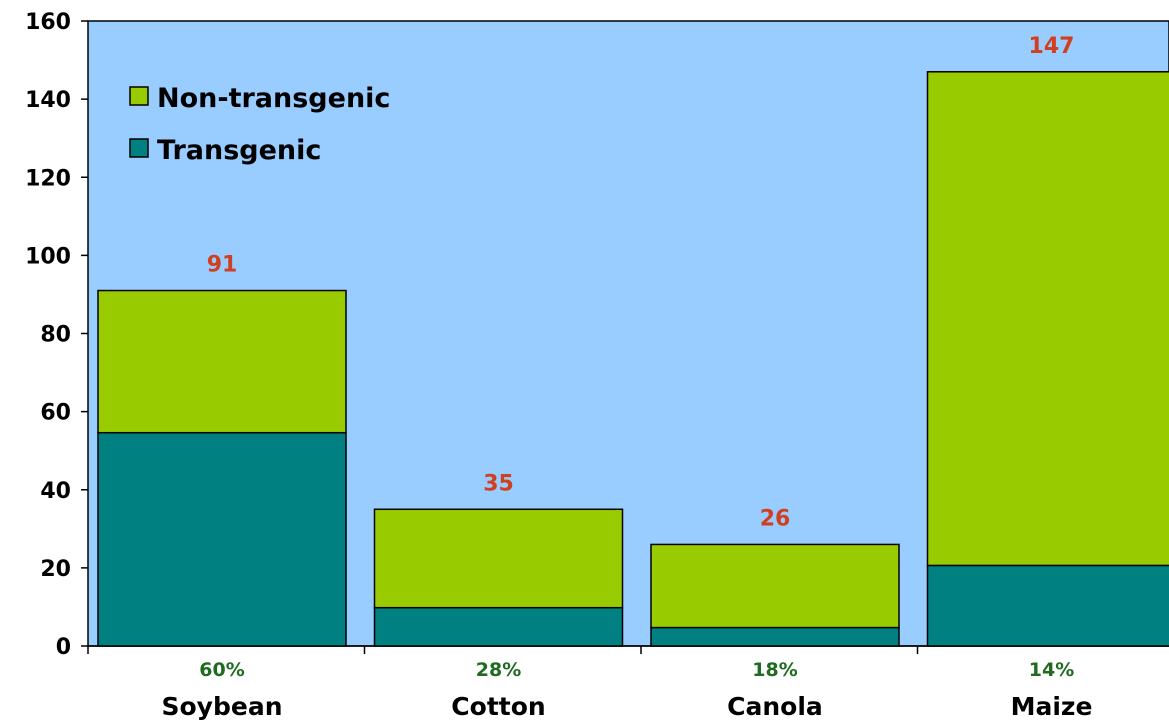 This screenshot has width=1169, height=726. I want to click on y-tick-label: 40, so click(55, 491).